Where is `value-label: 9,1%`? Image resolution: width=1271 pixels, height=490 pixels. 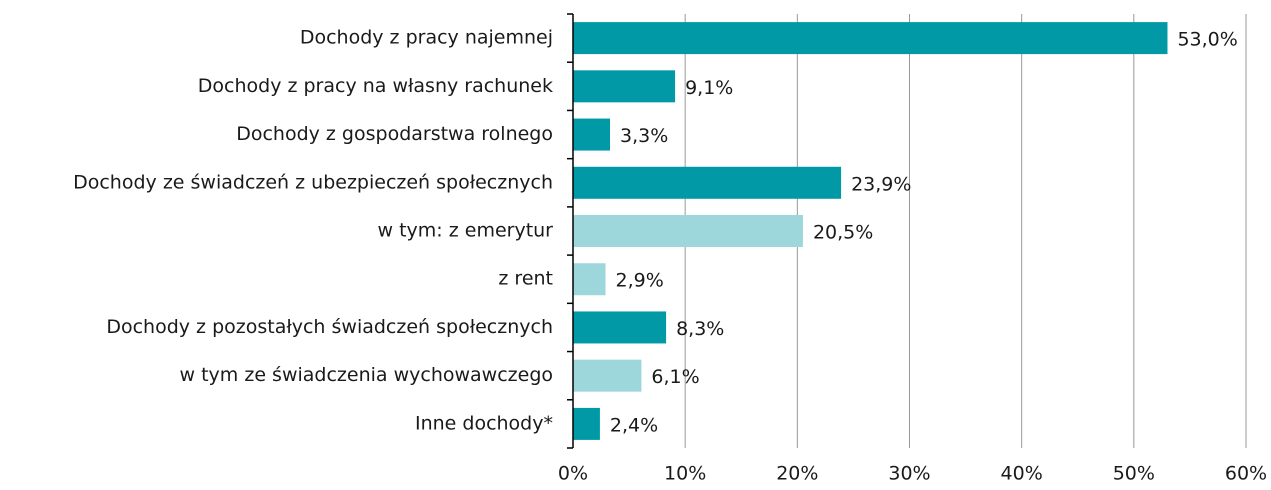 value-label: 9,1% is located at coordinates (709, 88).